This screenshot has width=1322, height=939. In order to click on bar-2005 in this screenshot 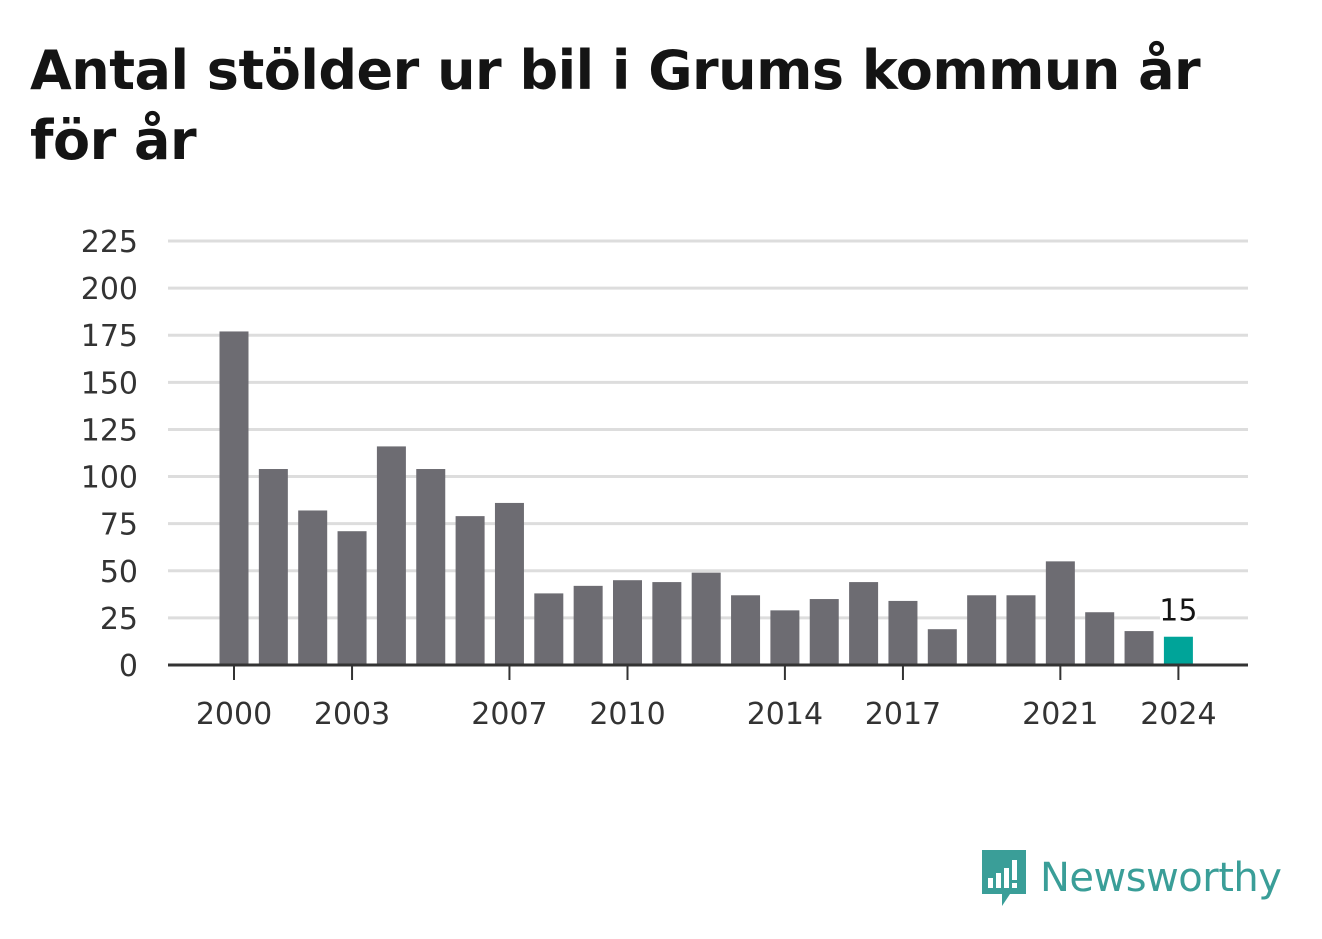, I will do `click(431, 567)`.